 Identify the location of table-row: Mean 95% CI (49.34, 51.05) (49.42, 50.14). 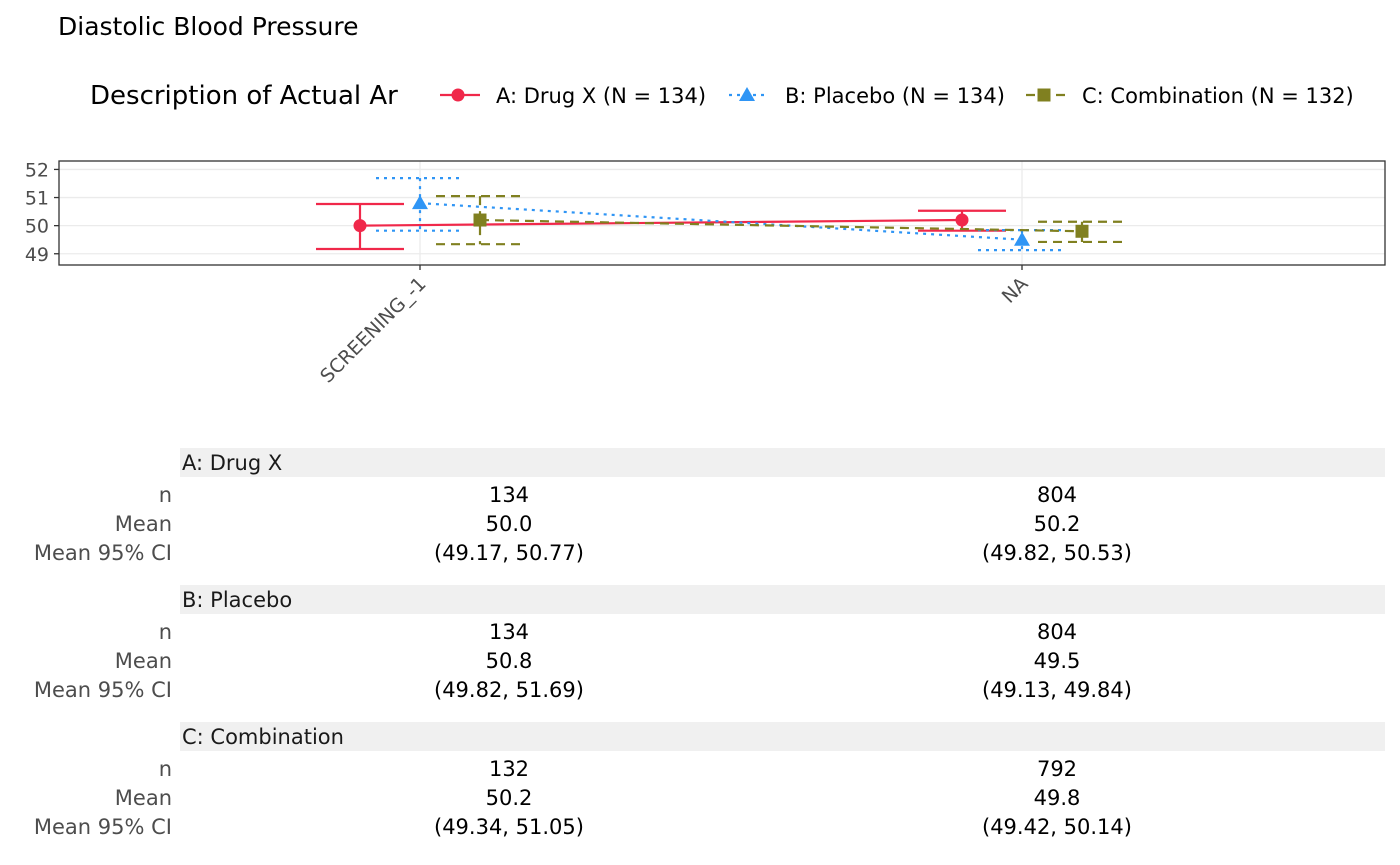
(583, 827).